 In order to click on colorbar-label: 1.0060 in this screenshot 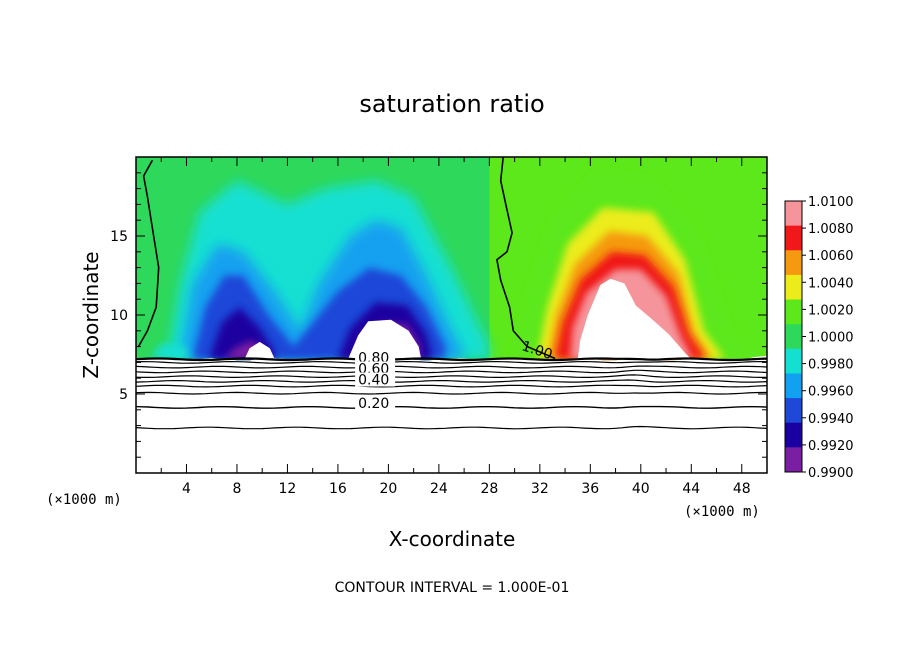, I will do `click(831, 256)`.